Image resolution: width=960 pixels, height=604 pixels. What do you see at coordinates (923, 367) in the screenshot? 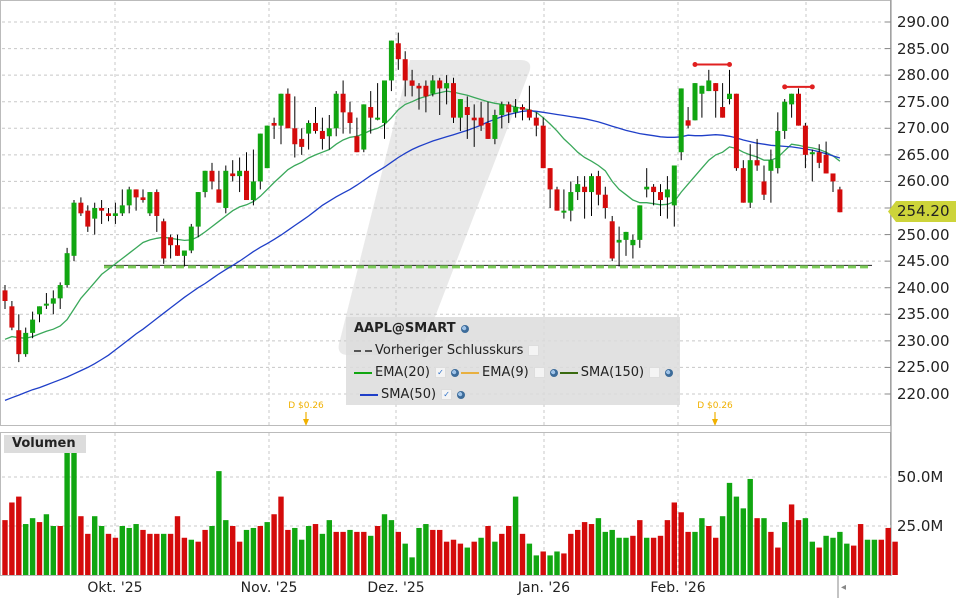
I see `price-tick-label: 225.00` at bounding box center [923, 367].